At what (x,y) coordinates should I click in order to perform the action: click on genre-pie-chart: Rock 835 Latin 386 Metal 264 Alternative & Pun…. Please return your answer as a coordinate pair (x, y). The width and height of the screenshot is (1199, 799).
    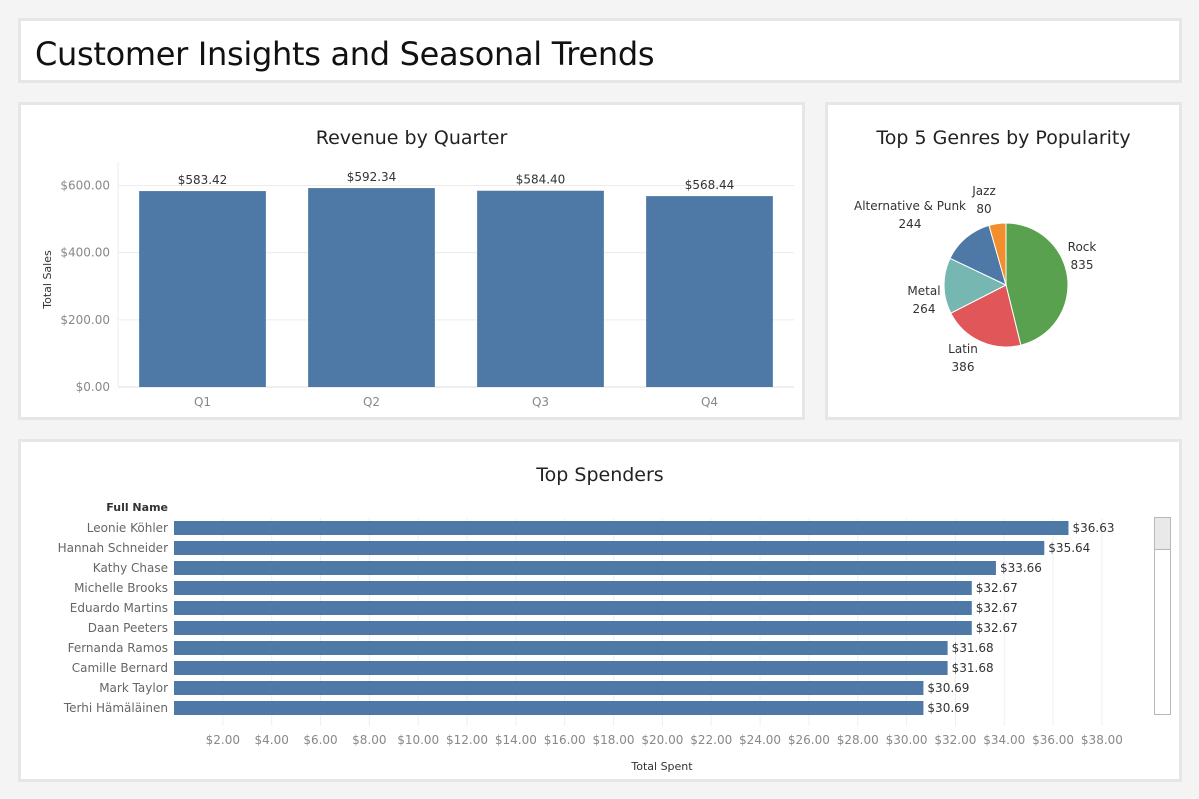
    Looking at the image, I should click on (975, 279).